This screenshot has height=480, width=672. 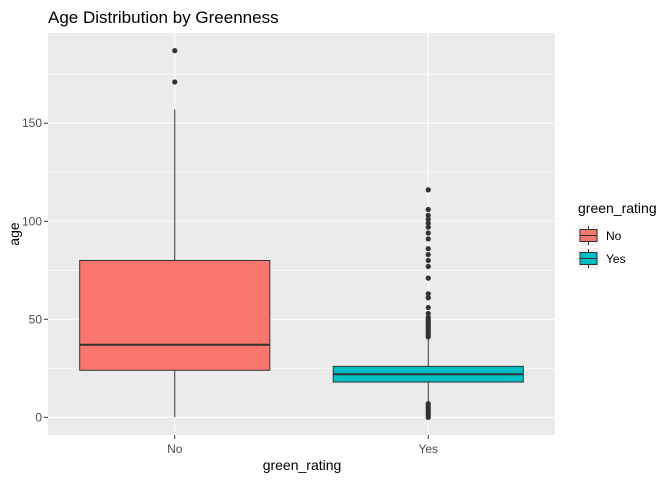 I want to click on chart-title: Age Distribution by Greenness, so click(x=163, y=17).